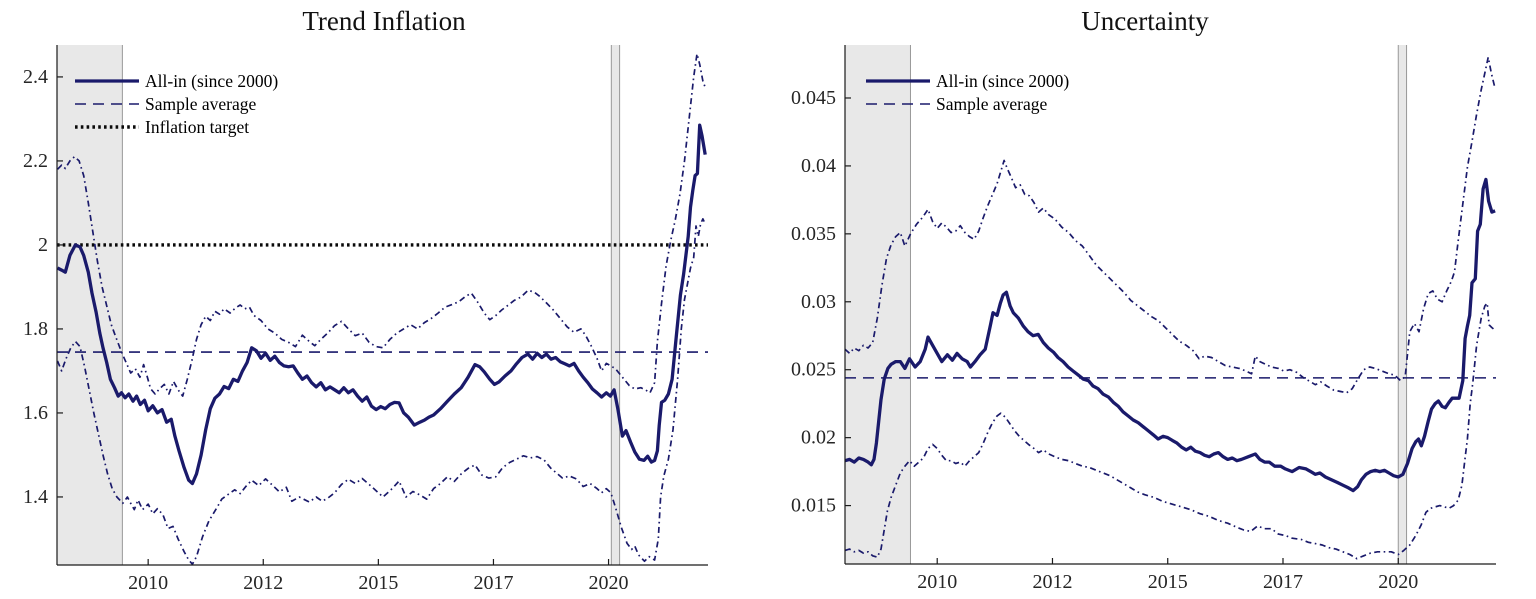  Describe the element at coordinates (813, 370) in the screenshot. I see `y-tick-label: 0.025` at that location.